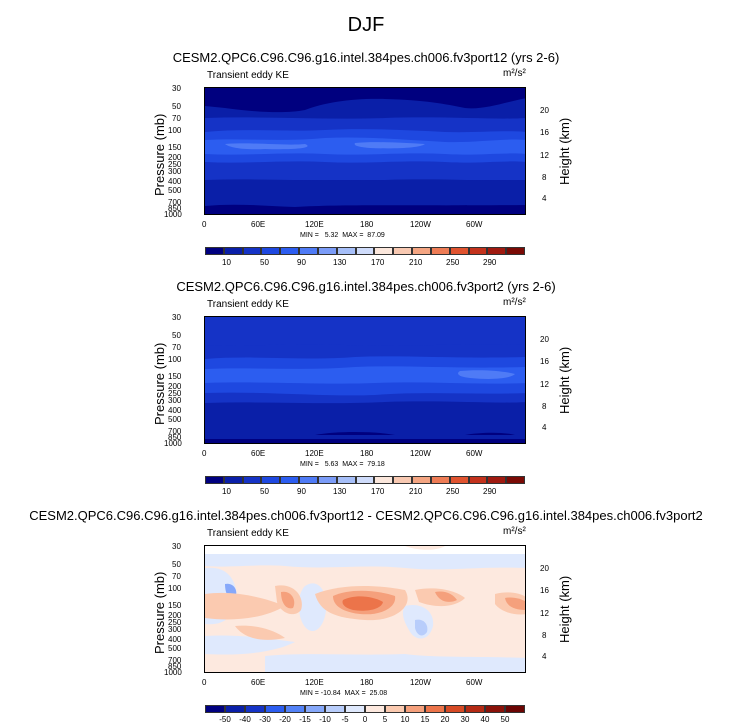  What do you see at coordinates (175, 190) in the screenshot?
I see `p1-ytick: 500` at bounding box center [175, 190].